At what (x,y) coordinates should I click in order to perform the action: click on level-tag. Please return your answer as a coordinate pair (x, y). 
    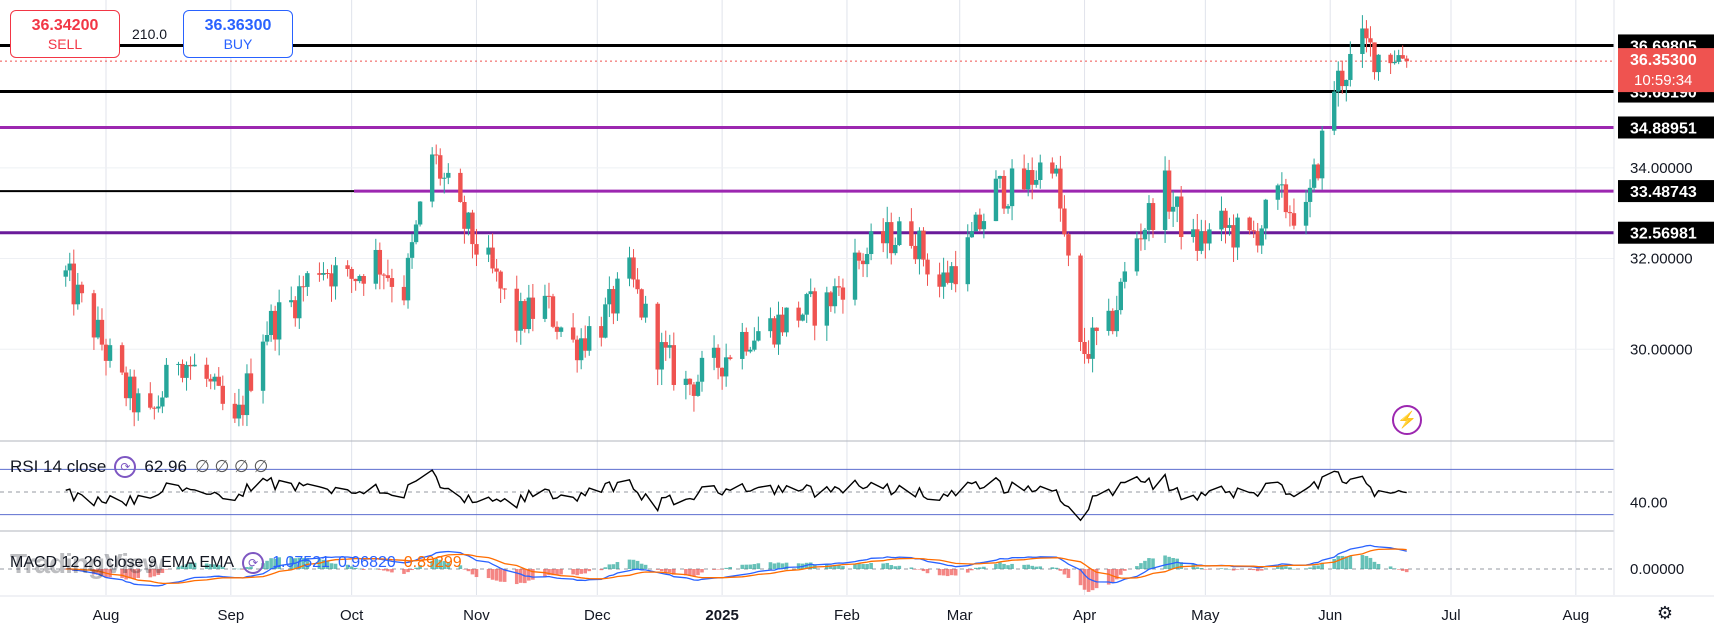
    Looking at the image, I should click on (1666, 232).